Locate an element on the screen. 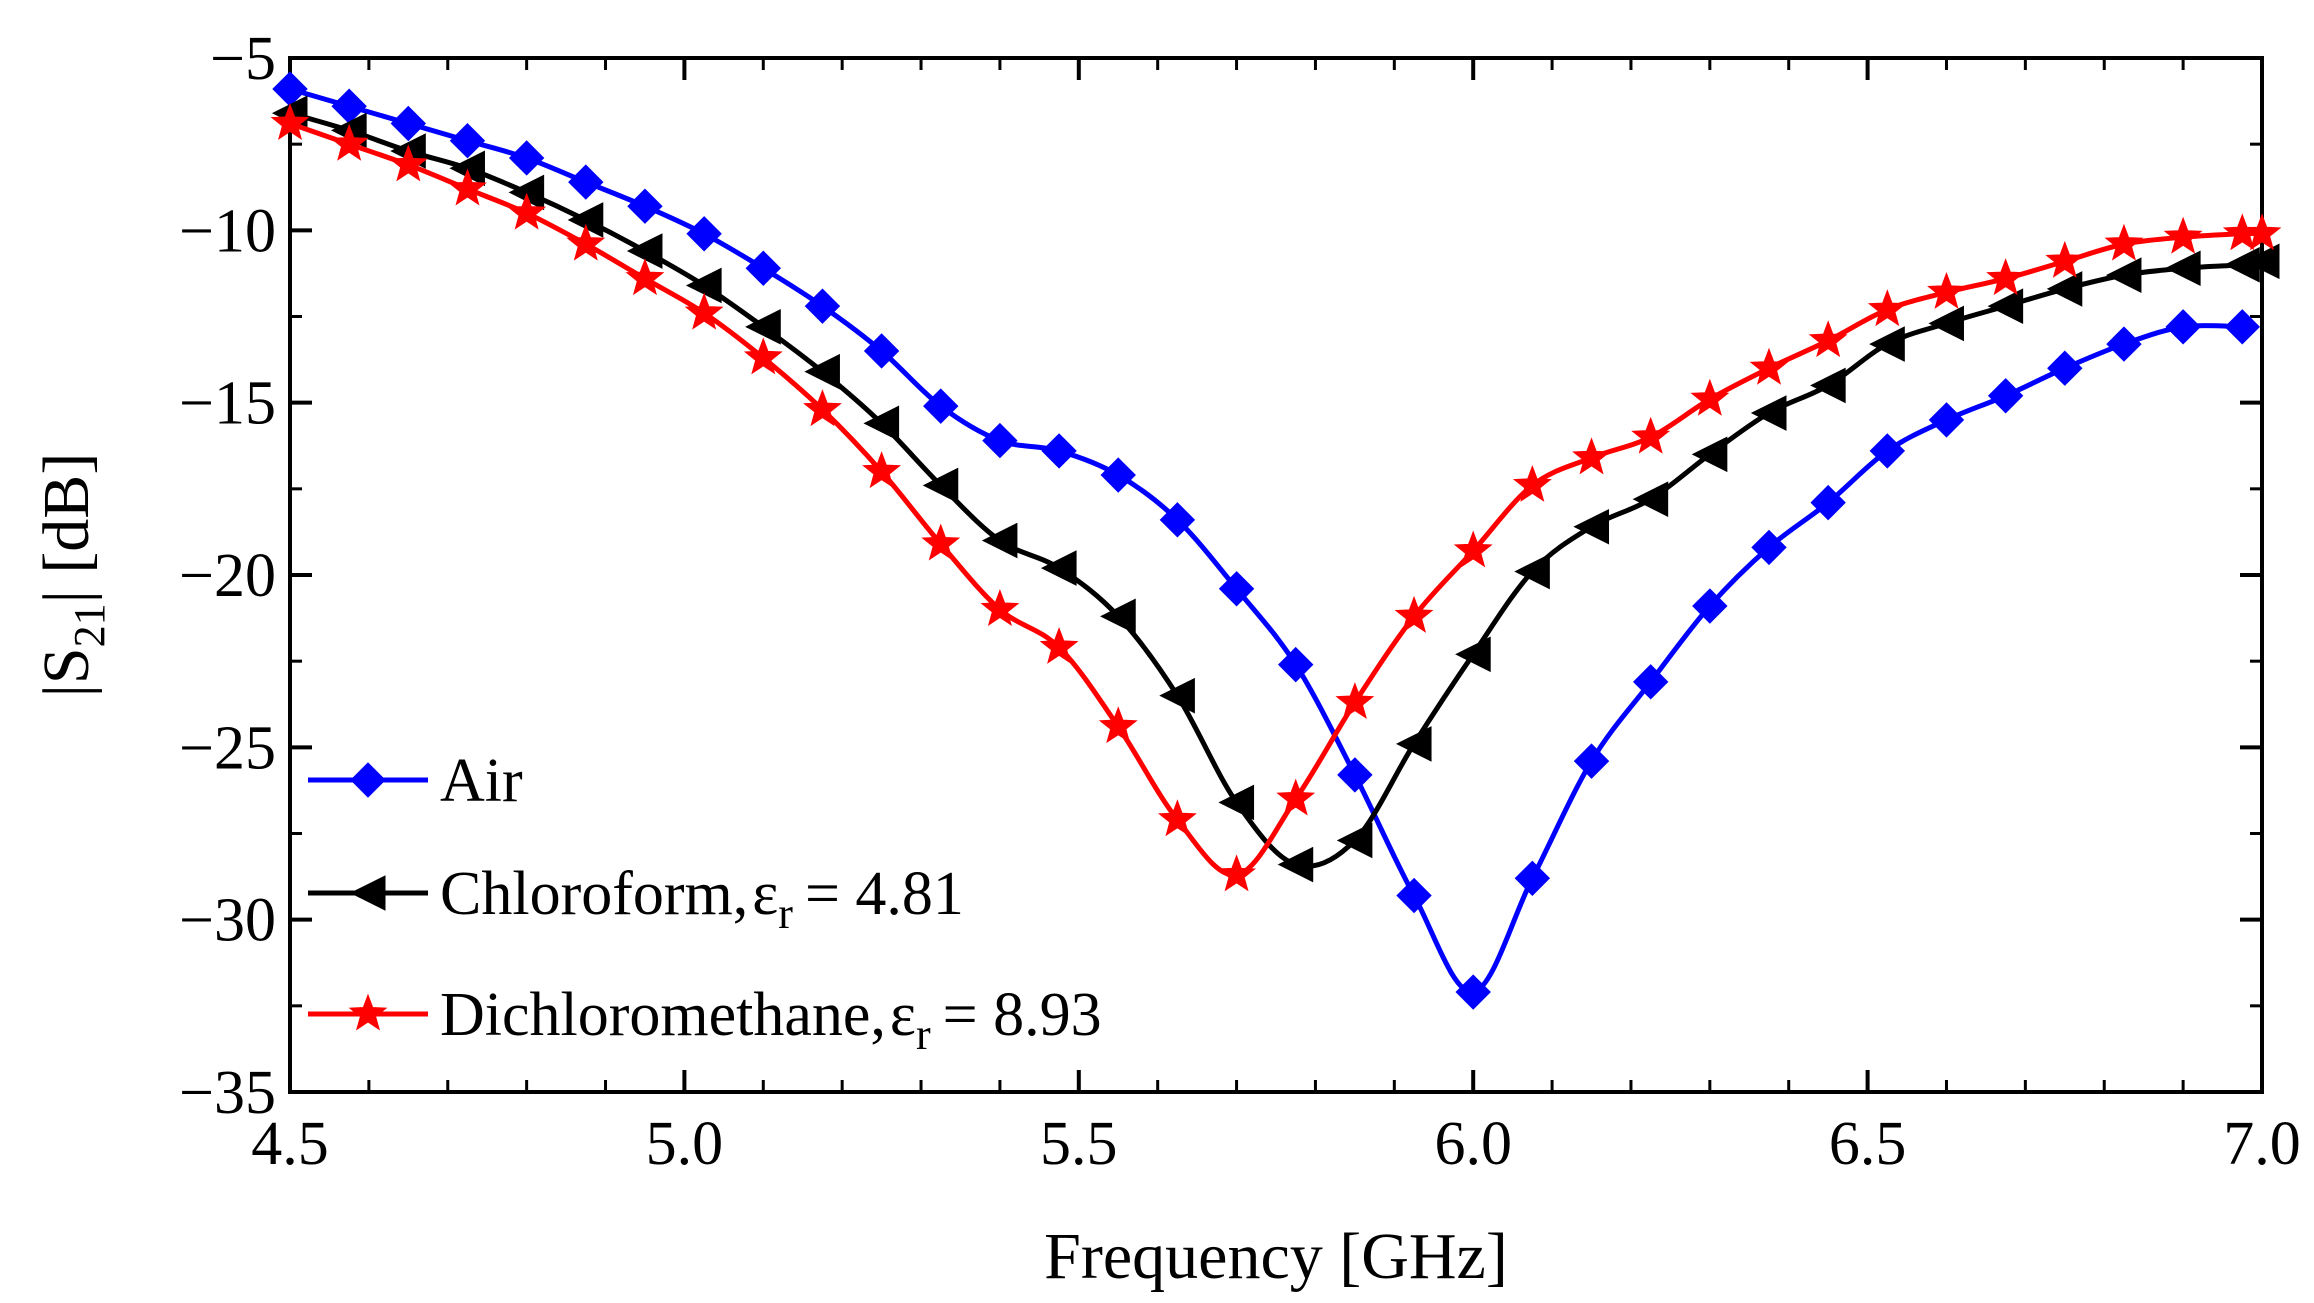 The image size is (2314, 1303). y-tick-label: −20 is located at coordinates (227, 576).